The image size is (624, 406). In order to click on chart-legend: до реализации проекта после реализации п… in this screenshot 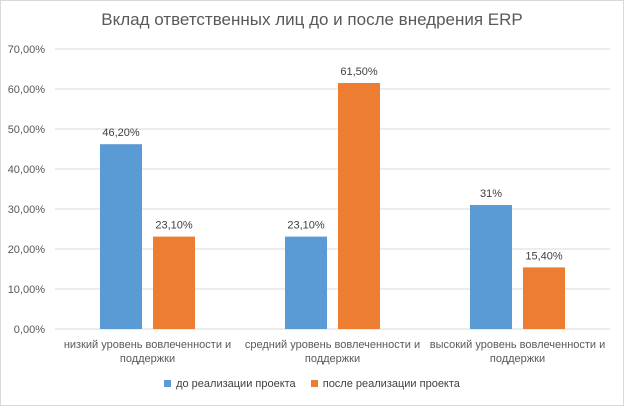, I will do `click(312, 384)`.